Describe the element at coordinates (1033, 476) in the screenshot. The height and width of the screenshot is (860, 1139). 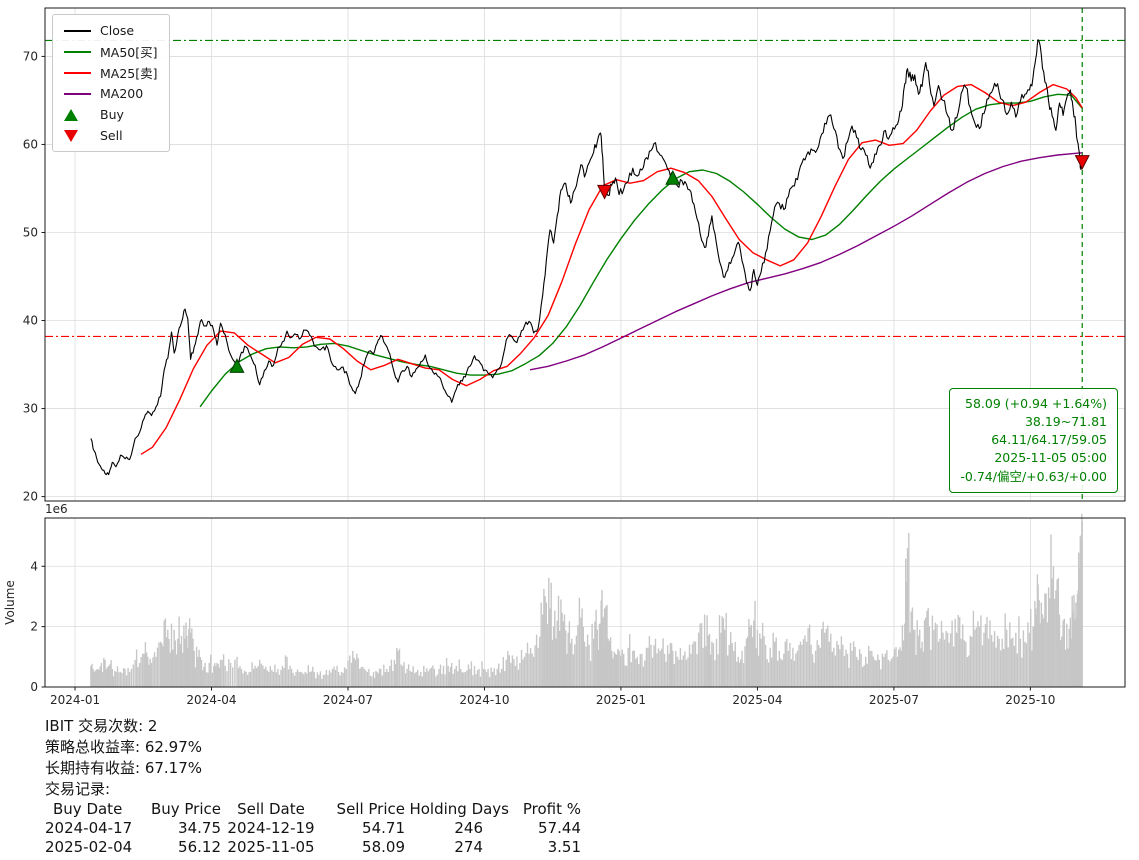
I see `annotation-line-5: -0.74/偏空/+0.63/+0.00` at that location.